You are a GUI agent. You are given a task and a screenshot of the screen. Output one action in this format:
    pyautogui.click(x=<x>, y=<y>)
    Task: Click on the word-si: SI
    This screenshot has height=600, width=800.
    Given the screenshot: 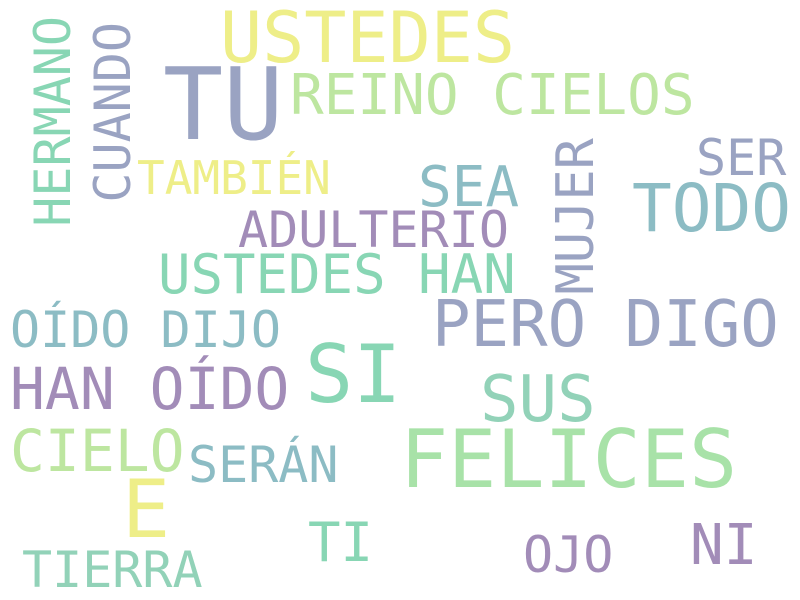 What is the action you would take?
    pyautogui.click(x=353, y=374)
    